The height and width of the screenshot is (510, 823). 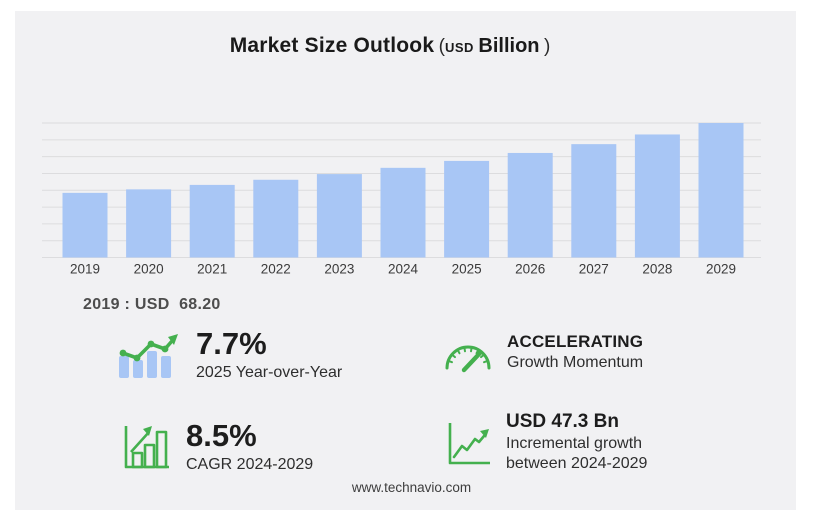 I want to click on stat-cagr-label: CAGR 2024-2029, so click(x=250, y=464).